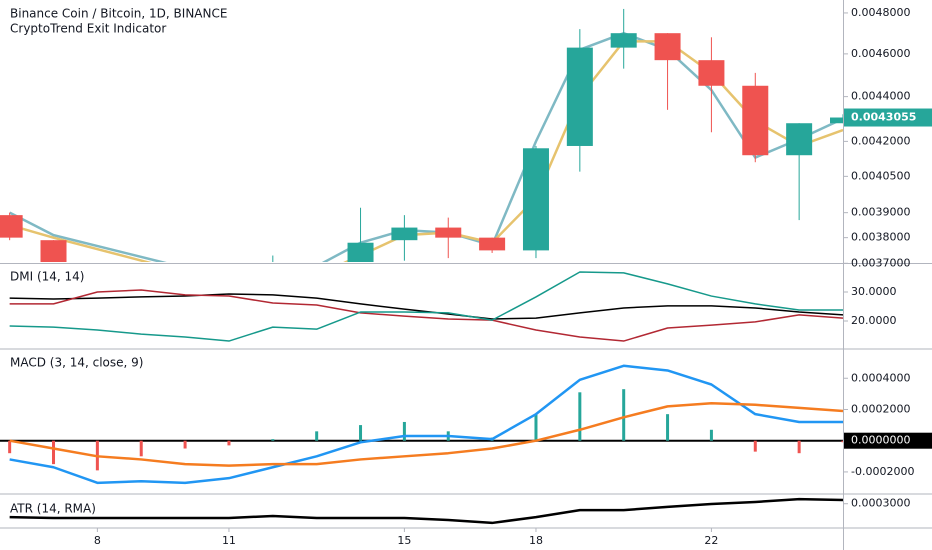  Describe the element at coordinates (881, 212) in the screenshot. I see `y-tick-label: 0.0039000` at that location.